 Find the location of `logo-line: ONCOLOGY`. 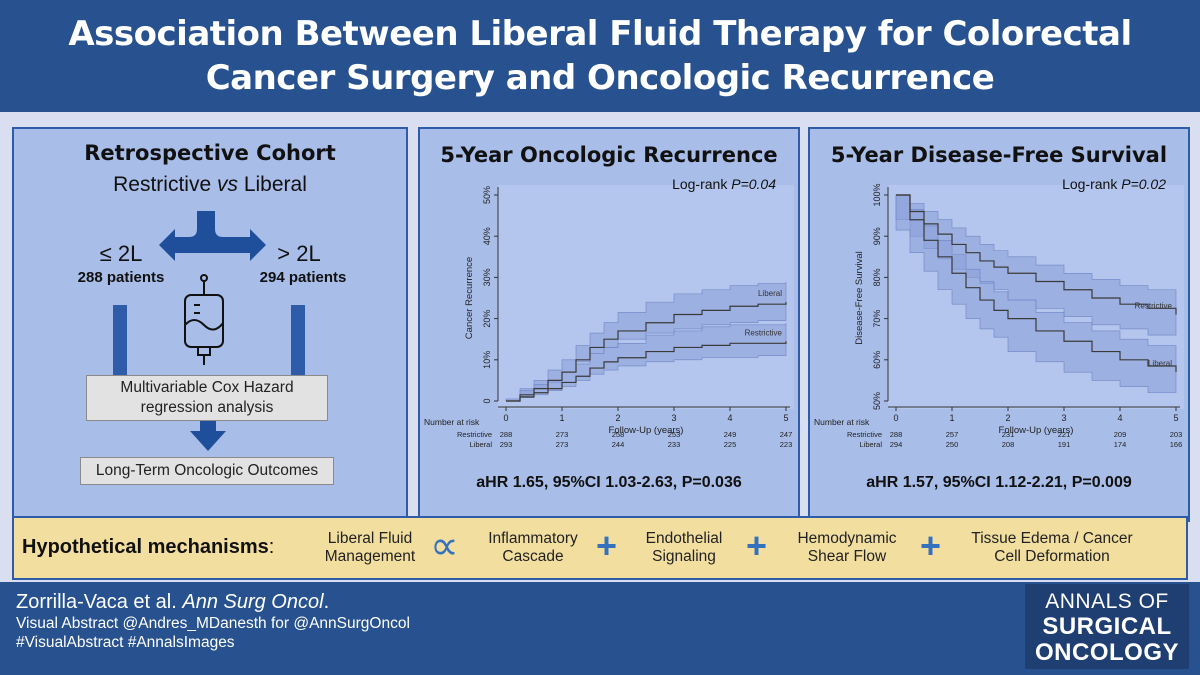

logo-line: ONCOLOGY is located at coordinates (1106, 652).